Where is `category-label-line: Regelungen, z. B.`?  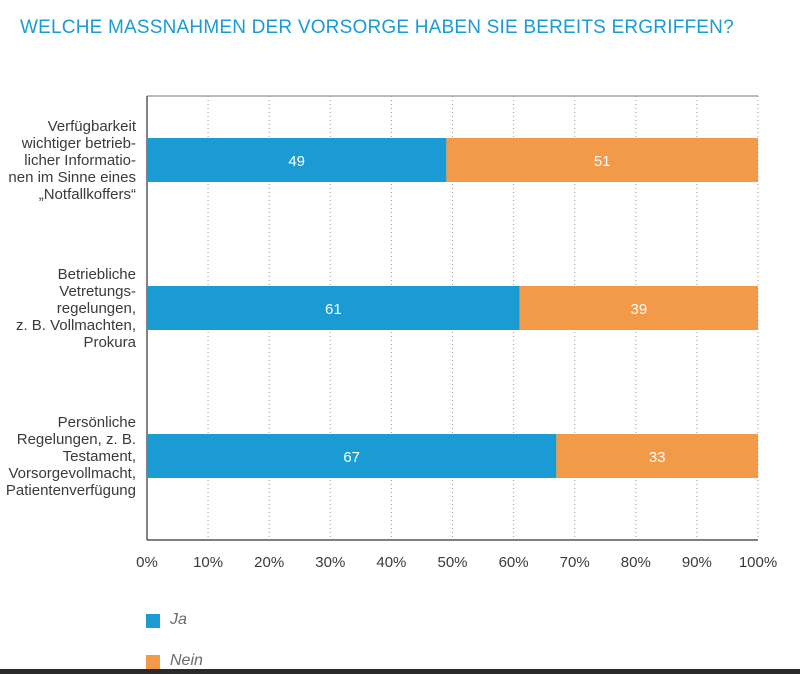
category-label-line: Regelungen, z. B. is located at coordinates (76, 439).